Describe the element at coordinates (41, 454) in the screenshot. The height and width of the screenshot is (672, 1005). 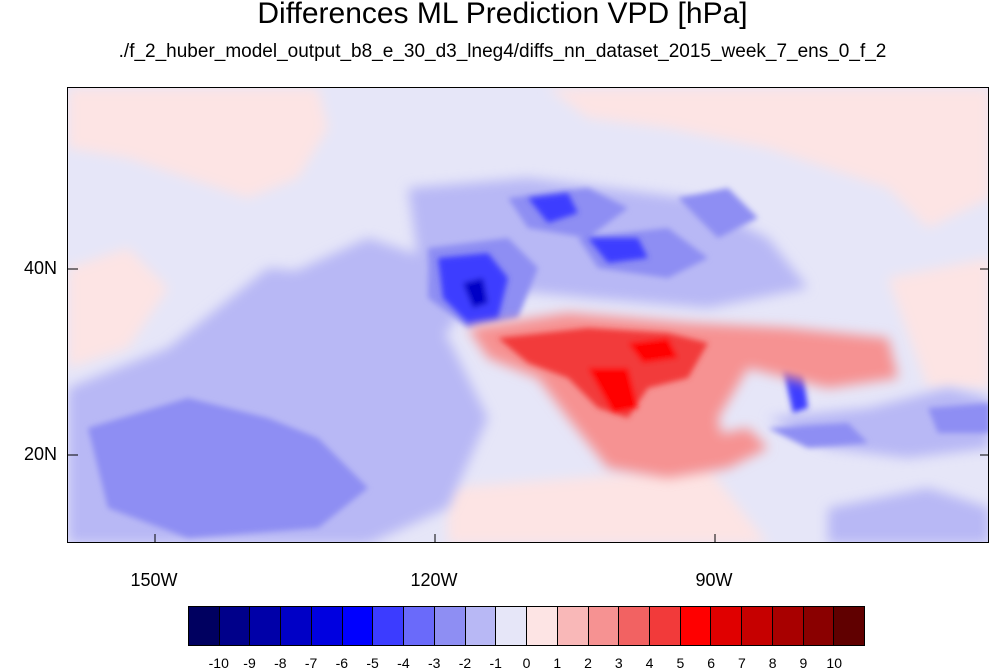
I see `lat-label-20n: 20N` at that location.